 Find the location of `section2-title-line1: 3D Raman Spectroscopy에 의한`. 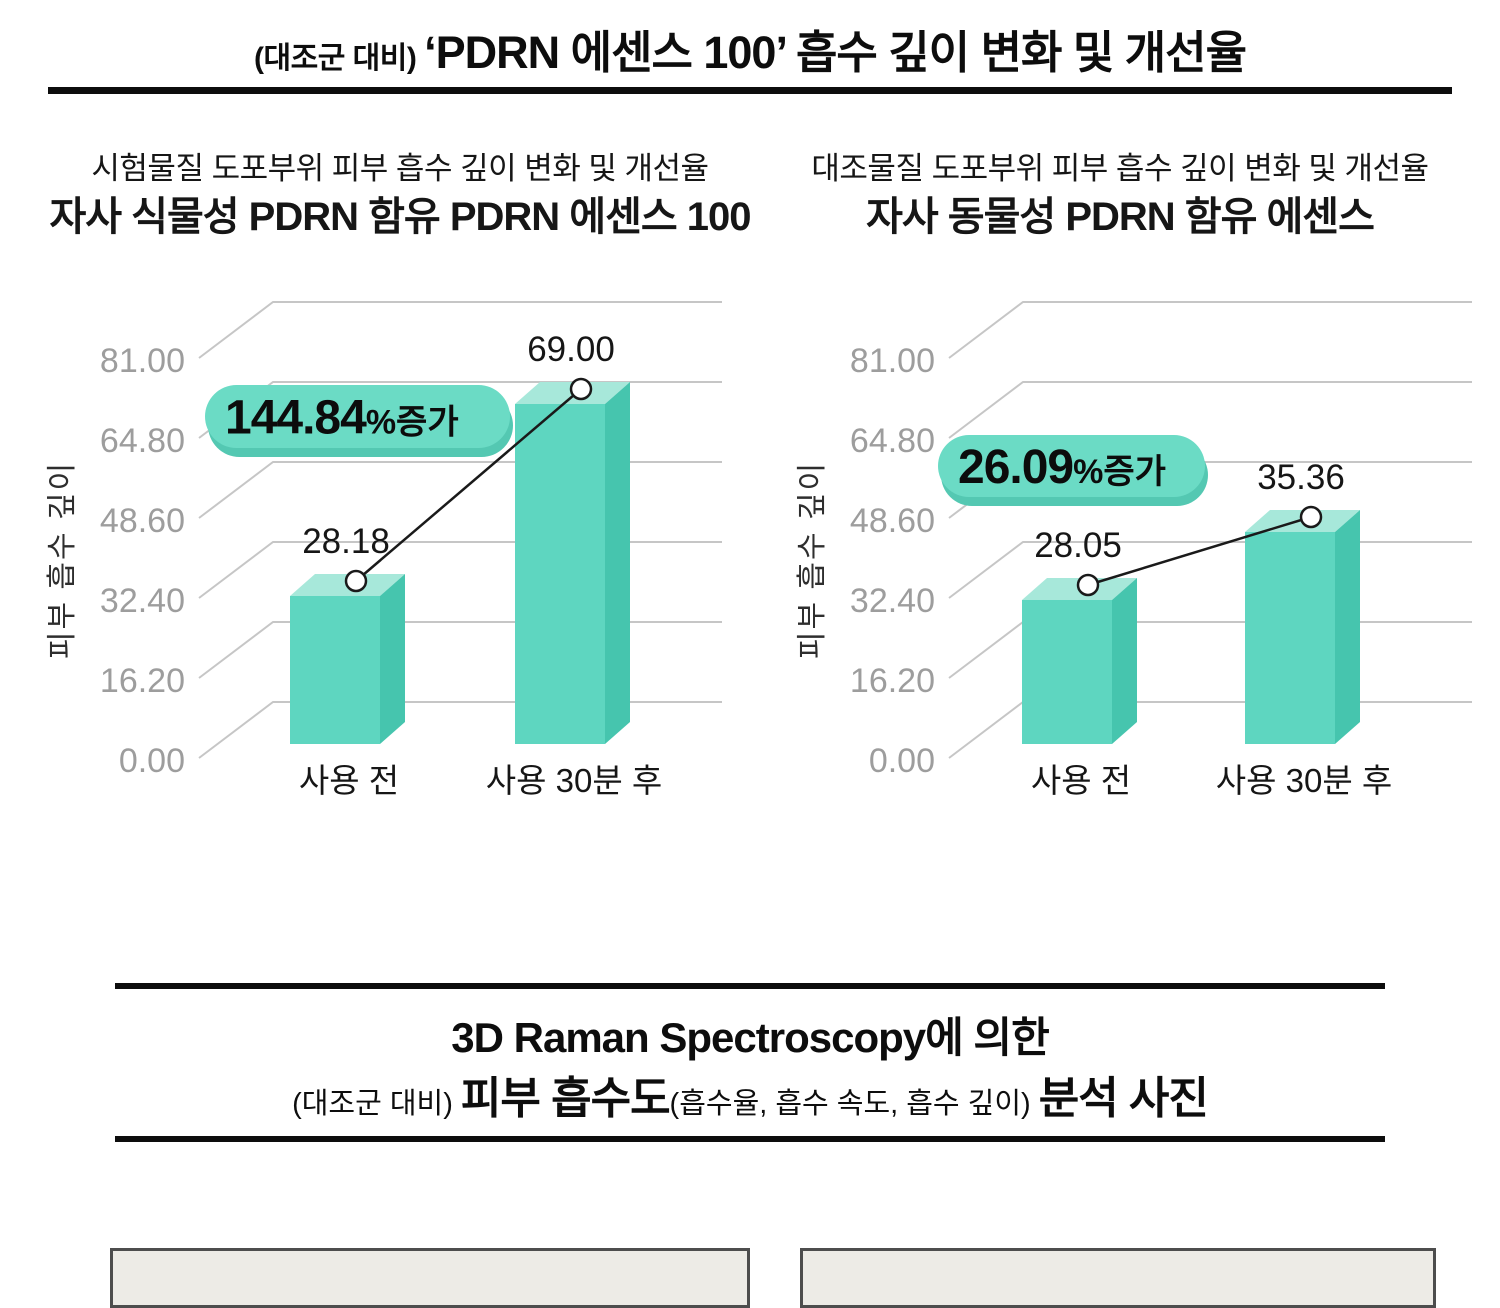

section2-title-line1: 3D Raman Spectroscopy에 의한 is located at coordinates (750, 1037).